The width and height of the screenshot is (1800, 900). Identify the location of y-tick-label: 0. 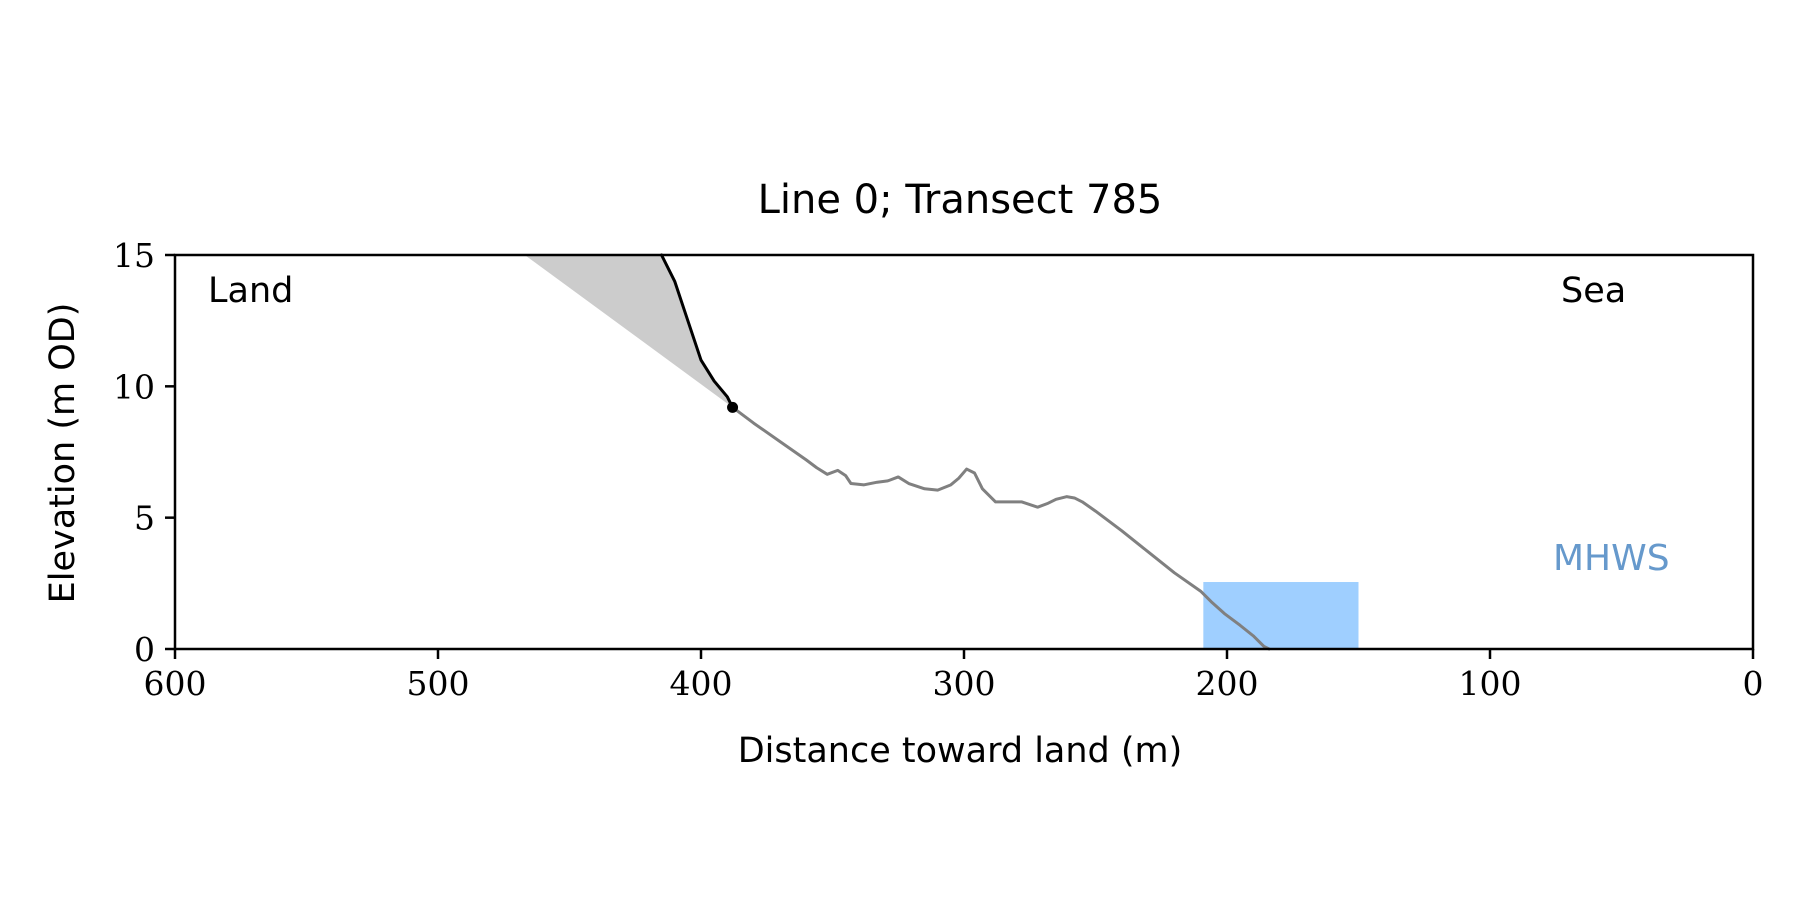
(144, 649).